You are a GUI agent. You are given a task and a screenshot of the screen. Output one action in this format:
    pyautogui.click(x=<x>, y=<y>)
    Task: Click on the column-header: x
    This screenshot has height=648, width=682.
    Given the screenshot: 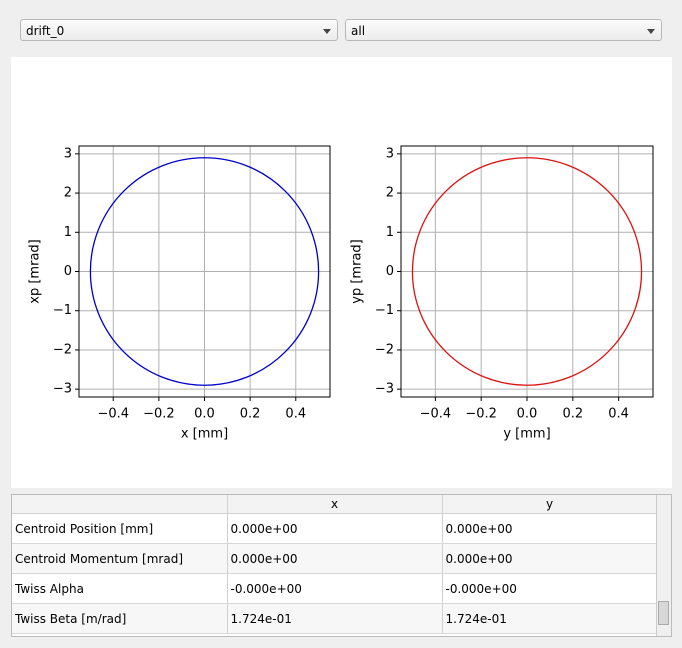 What is the action you would take?
    pyautogui.click(x=335, y=504)
    